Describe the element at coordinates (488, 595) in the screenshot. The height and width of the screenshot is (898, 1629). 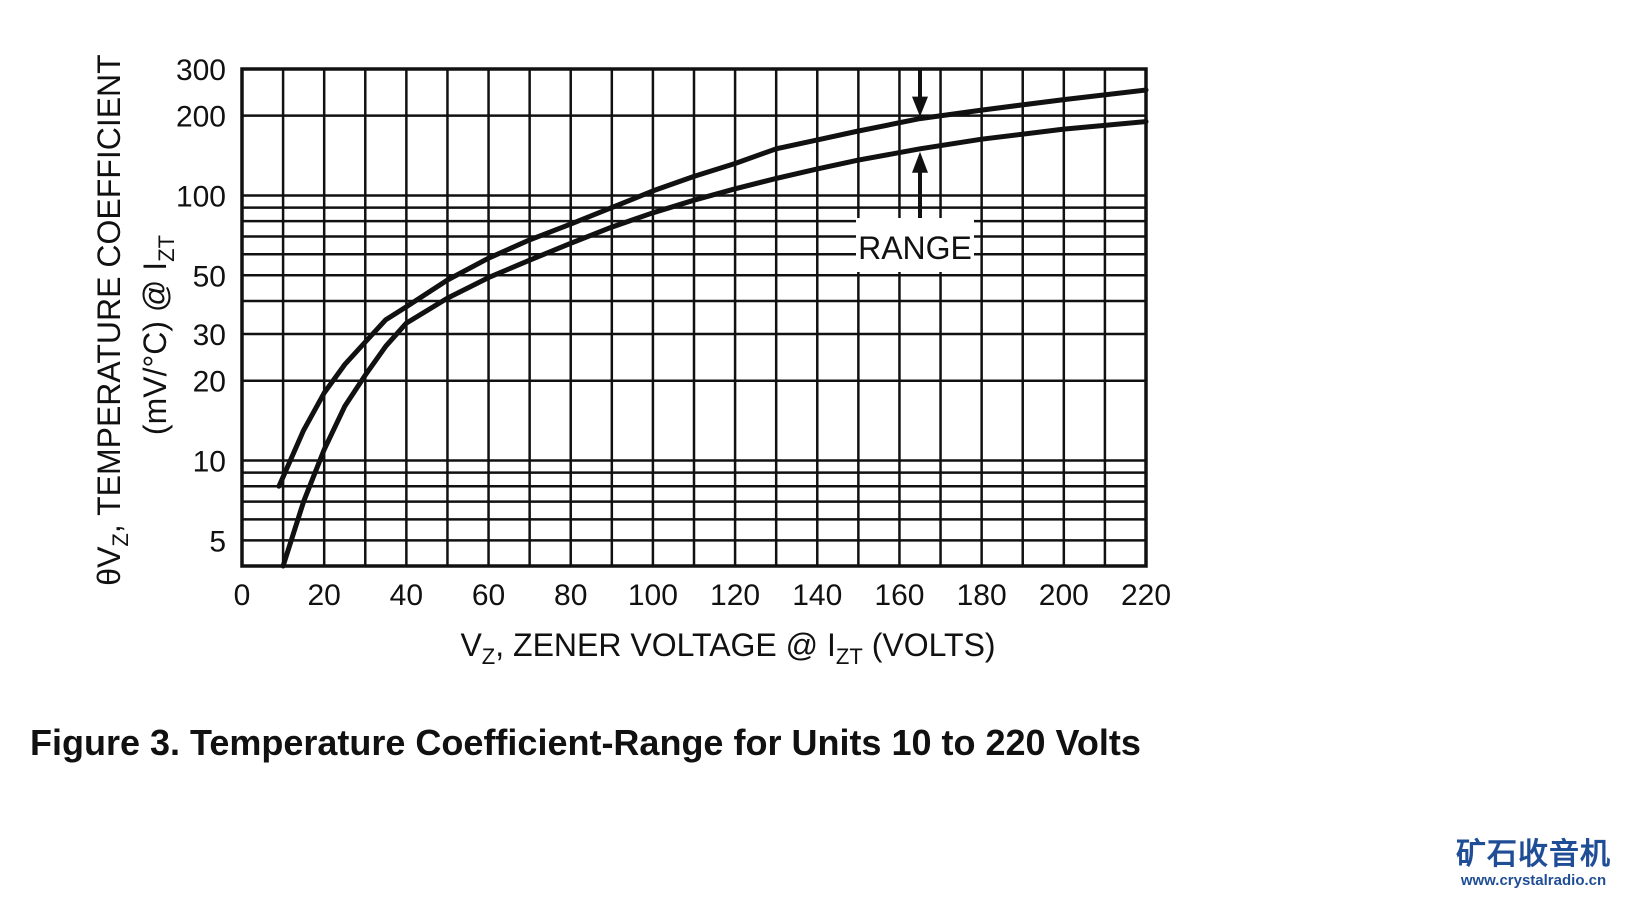
I see `x-tick-label: 60` at that location.